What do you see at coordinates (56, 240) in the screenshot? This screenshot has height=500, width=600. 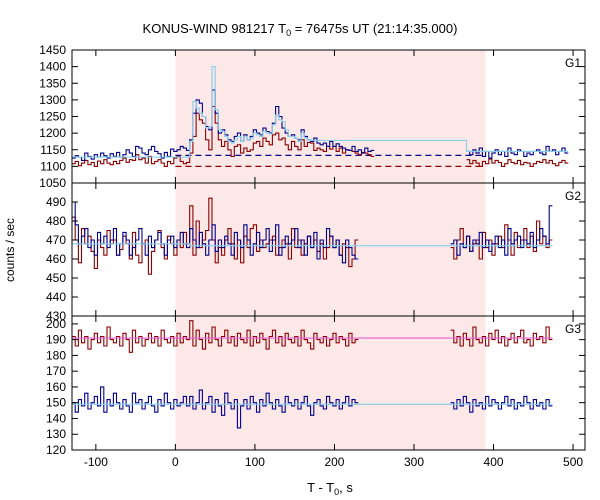 I see `y-tick-label: 470` at bounding box center [56, 240].